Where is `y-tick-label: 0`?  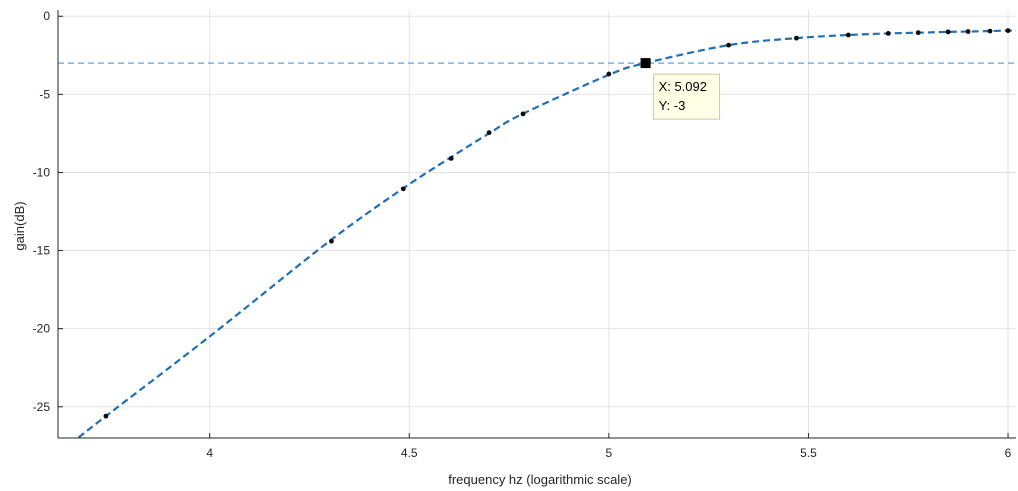
y-tick-label: 0 is located at coordinates (46, 16).